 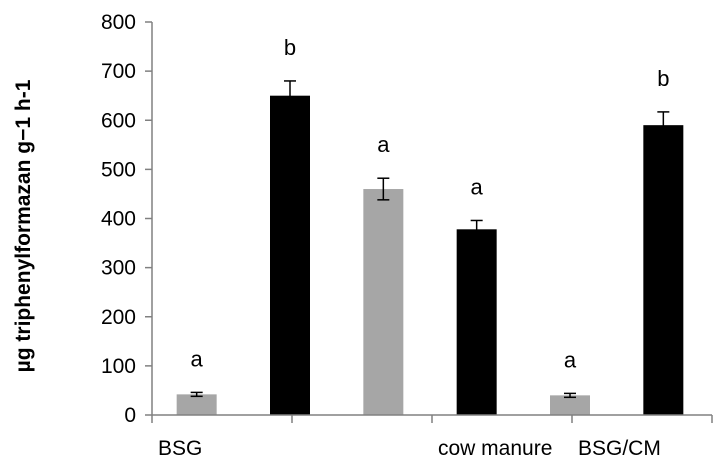 I want to click on y-tick-label: 400, so click(x=118, y=219).